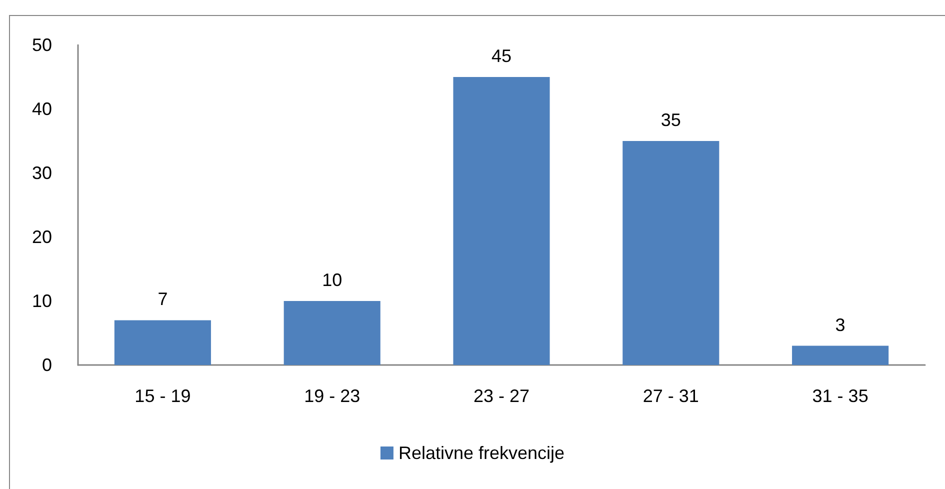  Describe the element at coordinates (670, 396) in the screenshot. I see `x-tick-label: 27 - 31` at that location.